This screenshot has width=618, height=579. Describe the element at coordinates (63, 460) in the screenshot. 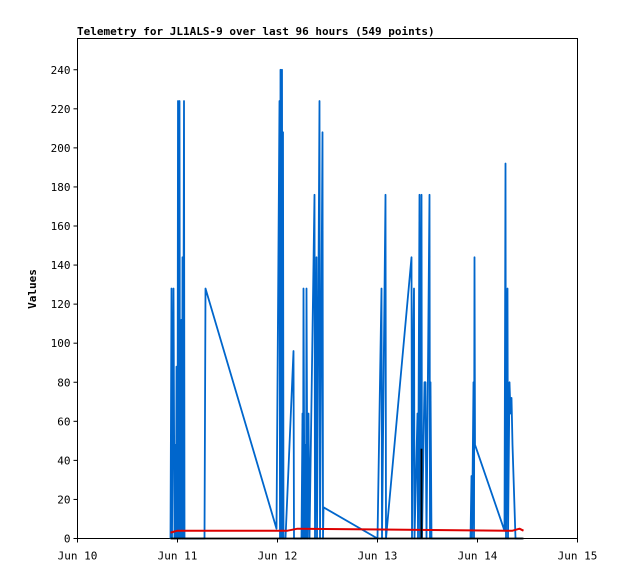

I see `y-tick-label: 40` at that location.